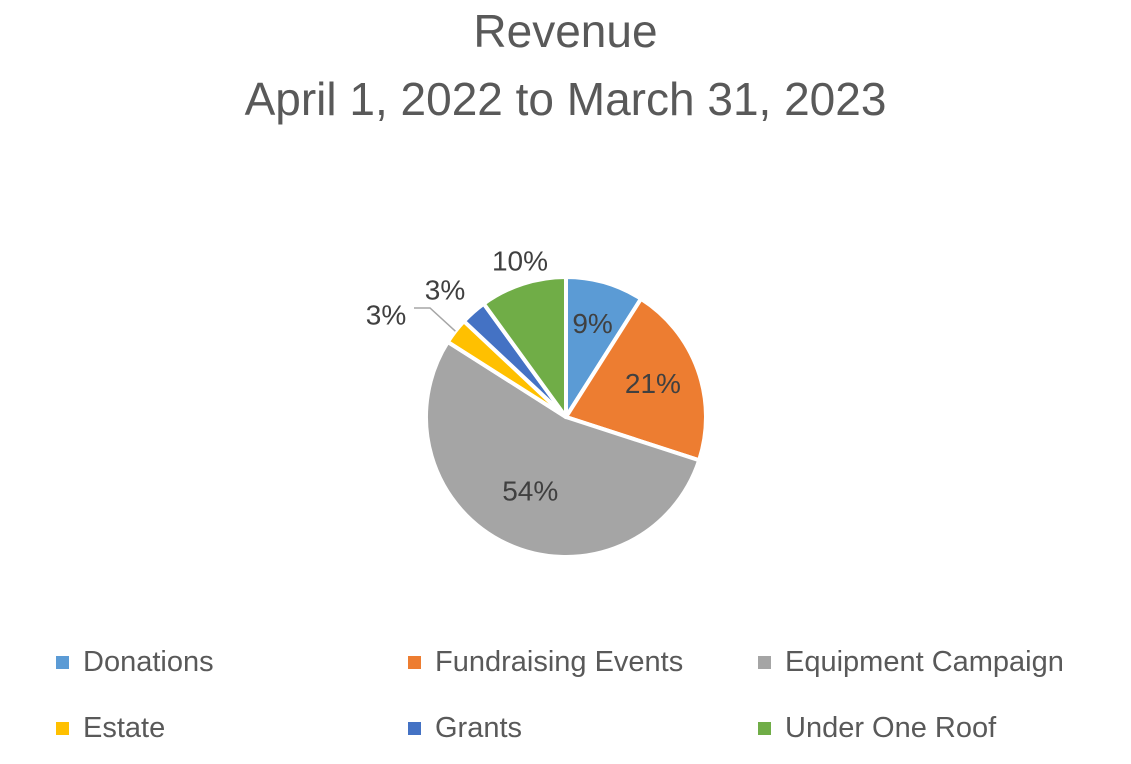 The image size is (1131, 764). What do you see at coordinates (592, 323) in the screenshot?
I see `data-label-donations: 9%` at bounding box center [592, 323].